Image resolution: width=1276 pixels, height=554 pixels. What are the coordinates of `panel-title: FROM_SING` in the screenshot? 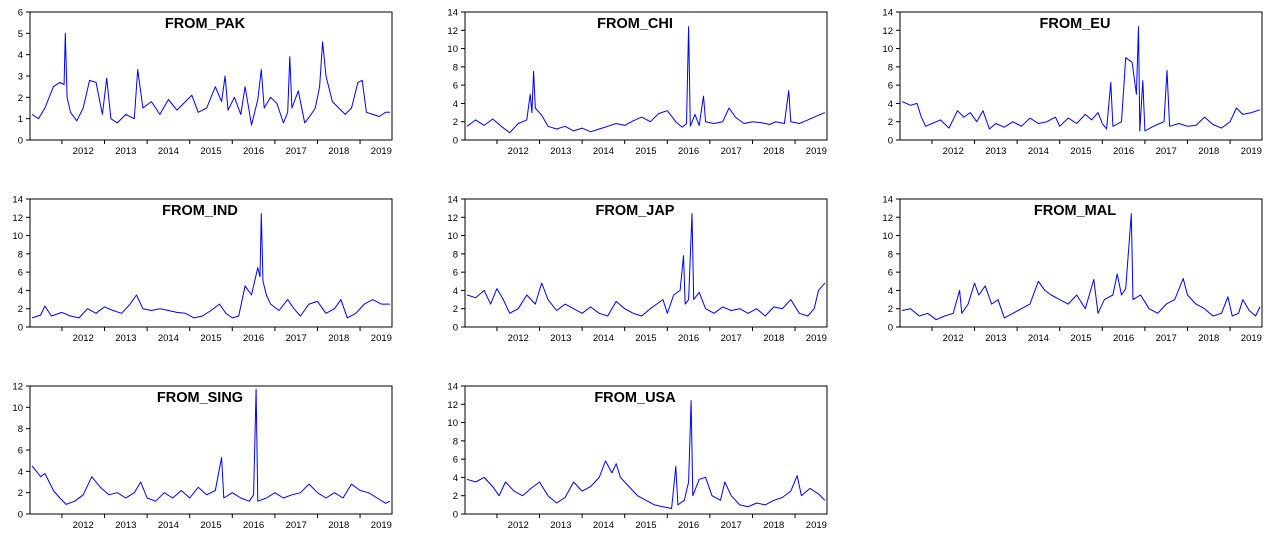 It's located at (200, 398).